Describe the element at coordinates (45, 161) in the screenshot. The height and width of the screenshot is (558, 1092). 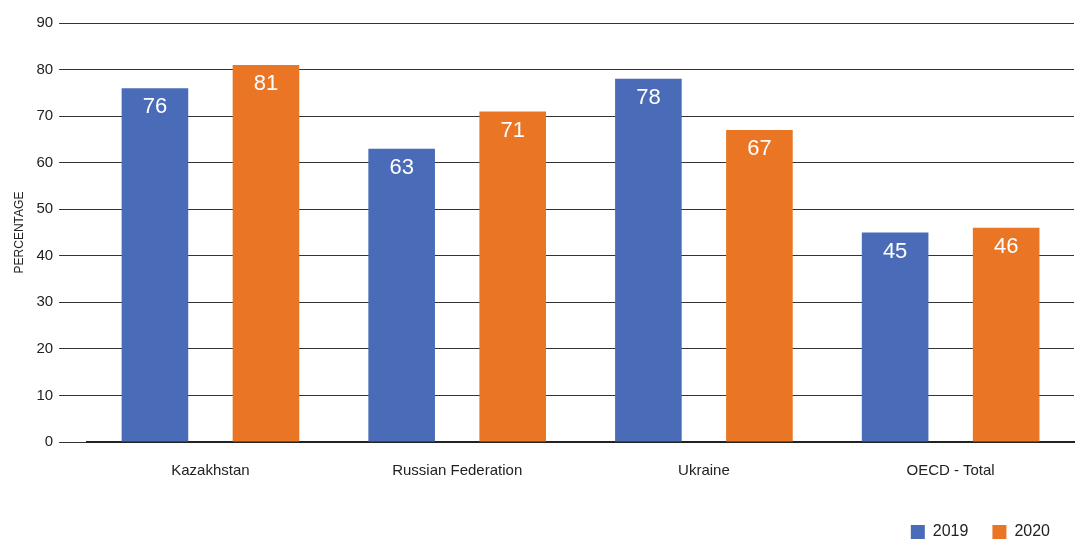
I see `y-tick-label: 60` at that location.